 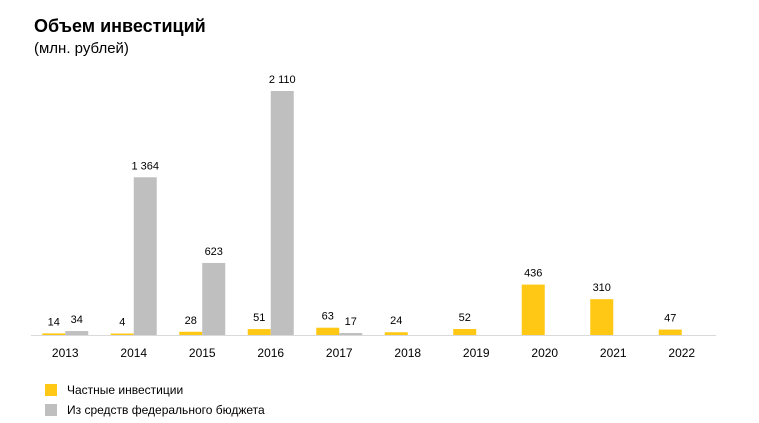 I want to click on x-tick-label-2015: 2015, so click(x=202, y=353).